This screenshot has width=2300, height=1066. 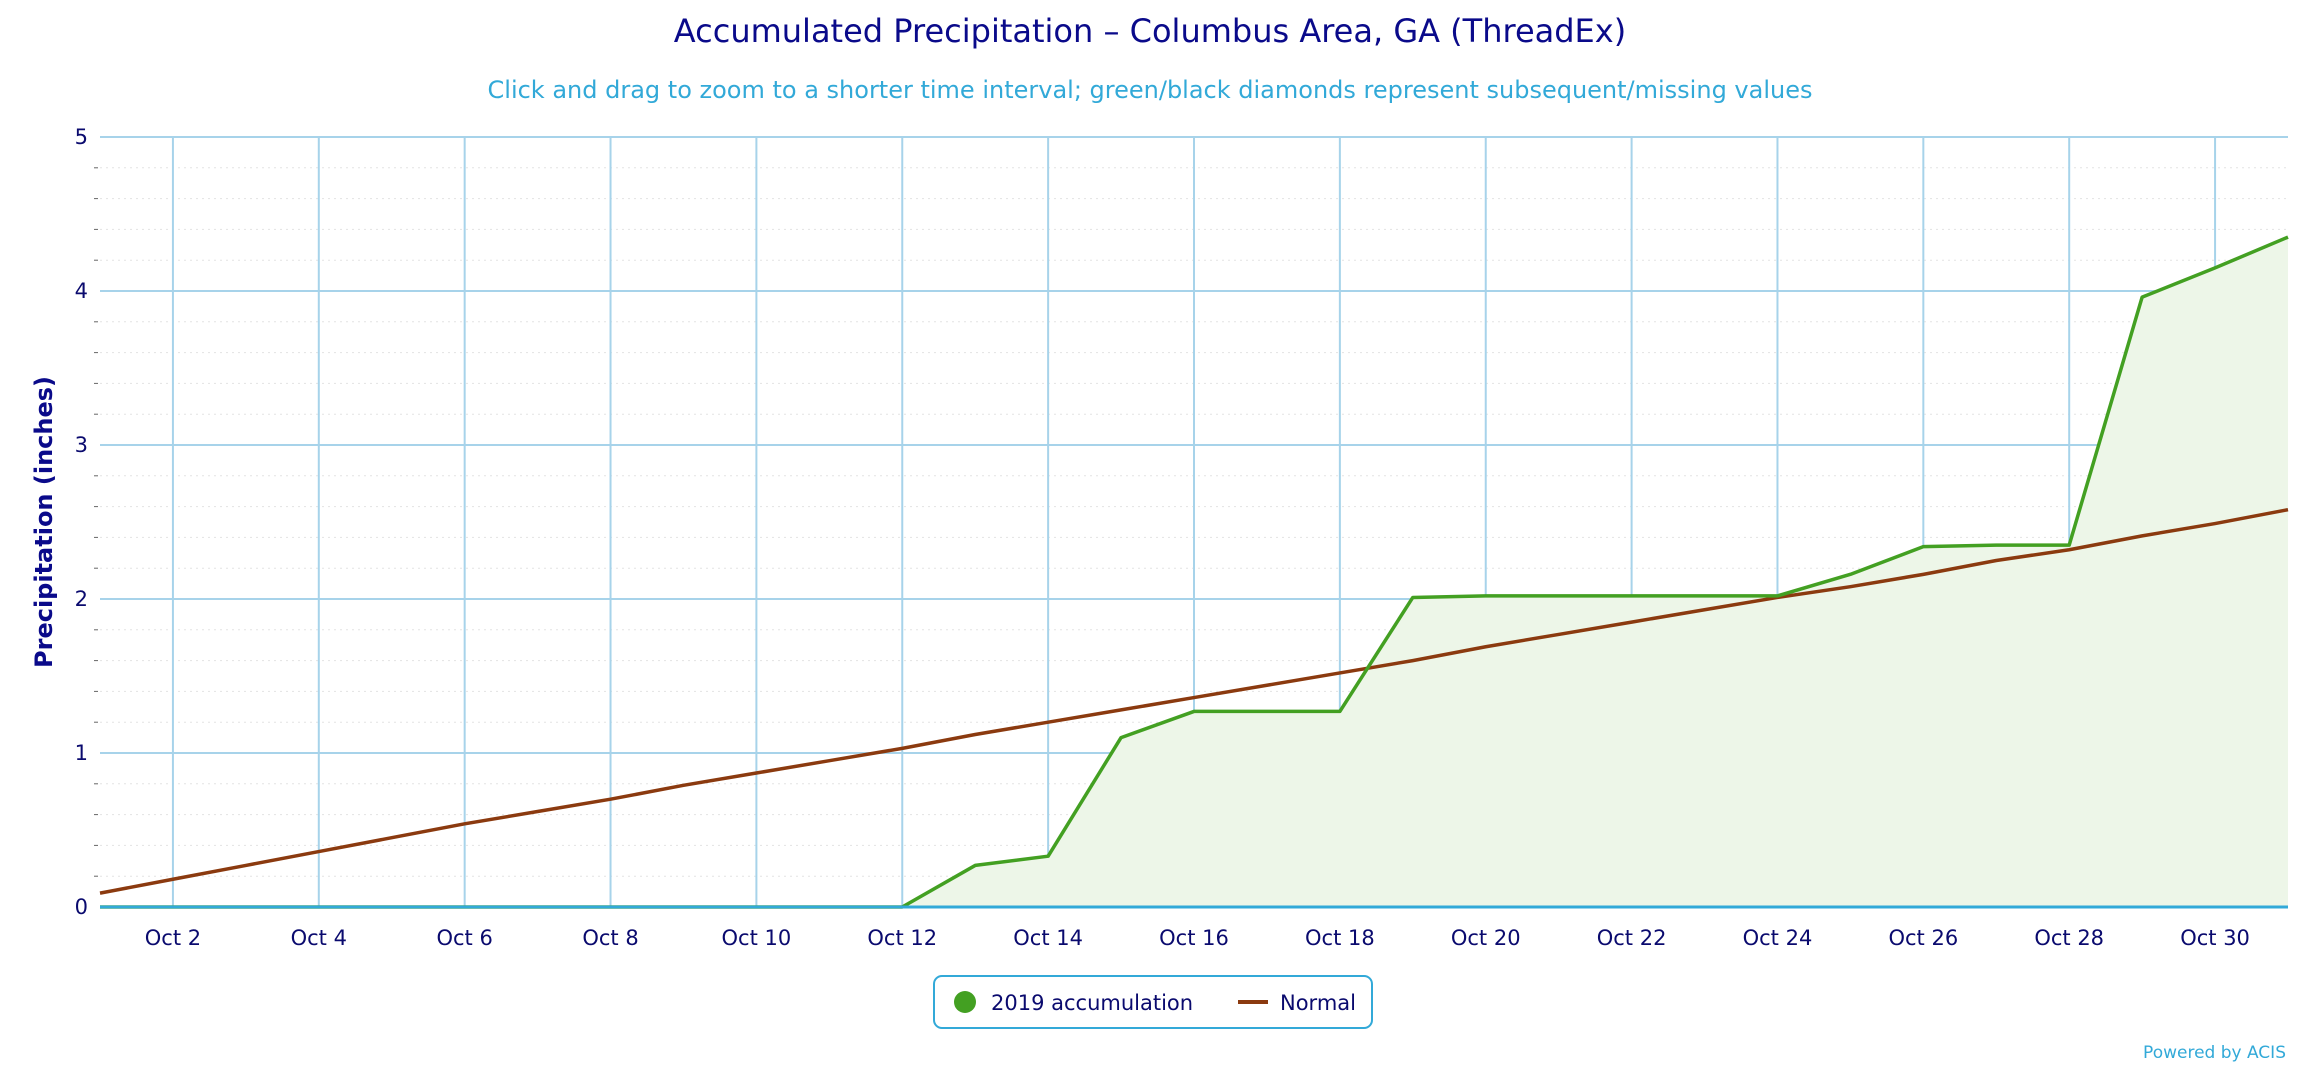 What do you see at coordinates (610, 938) in the screenshot?
I see `x-tick-label: Oct 8` at bounding box center [610, 938].